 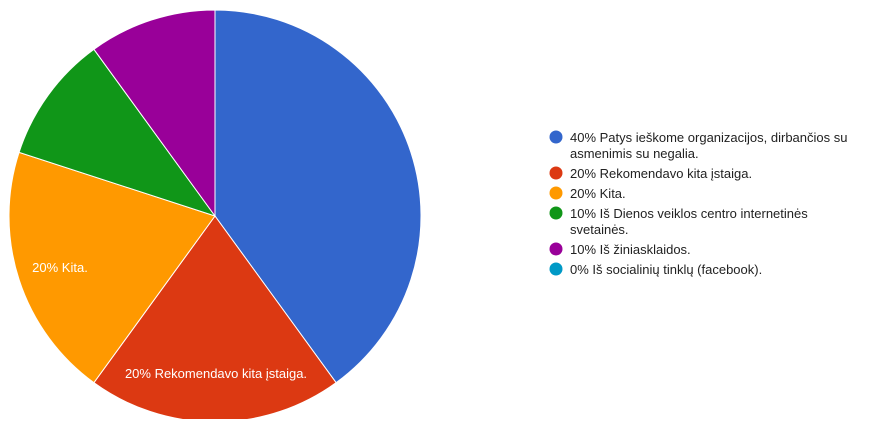 What do you see at coordinates (666, 269) in the screenshot?
I see `legend-label-5-line-0: 0% Iš socialinių tinklų (facebook).` at bounding box center [666, 269].